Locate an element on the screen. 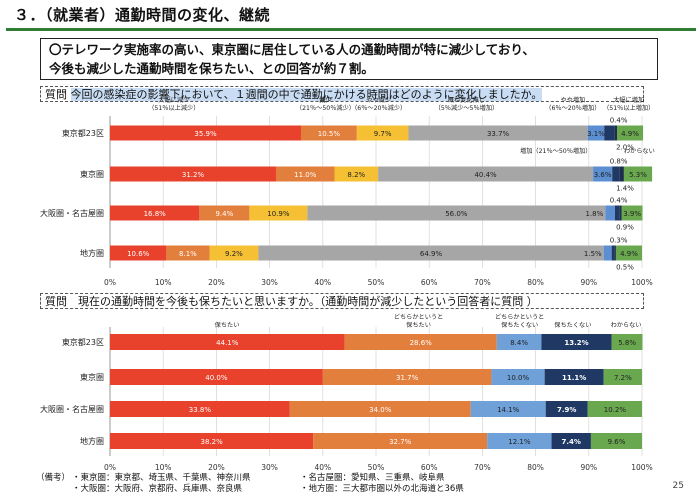 The image size is (700, 497). chart1-annotation: 増加（21％～50％増加） is located at coordinates (555, 151).